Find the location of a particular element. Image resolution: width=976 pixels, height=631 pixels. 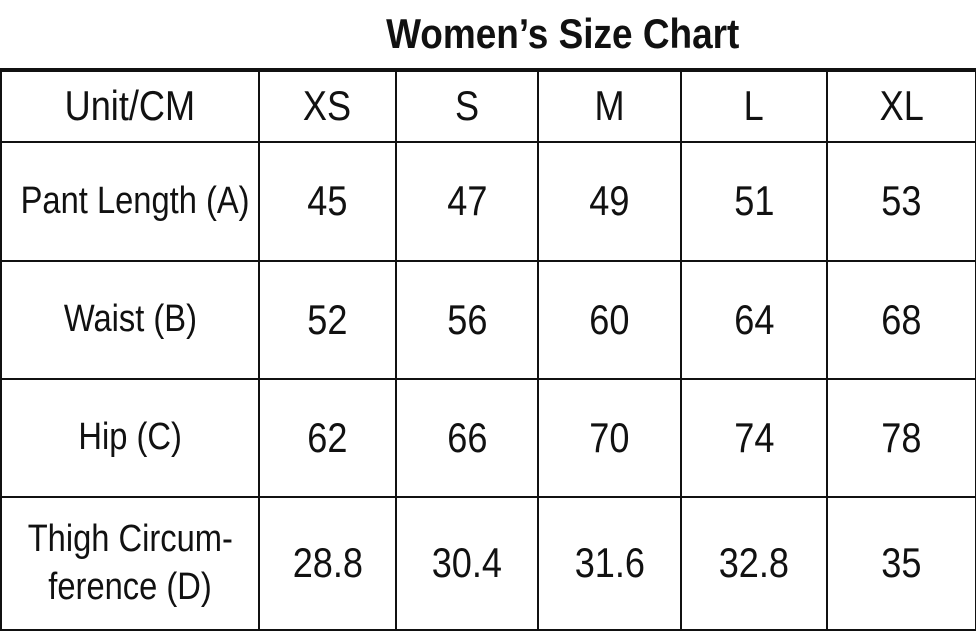

size-label: S is located at coordinates (467, 106).